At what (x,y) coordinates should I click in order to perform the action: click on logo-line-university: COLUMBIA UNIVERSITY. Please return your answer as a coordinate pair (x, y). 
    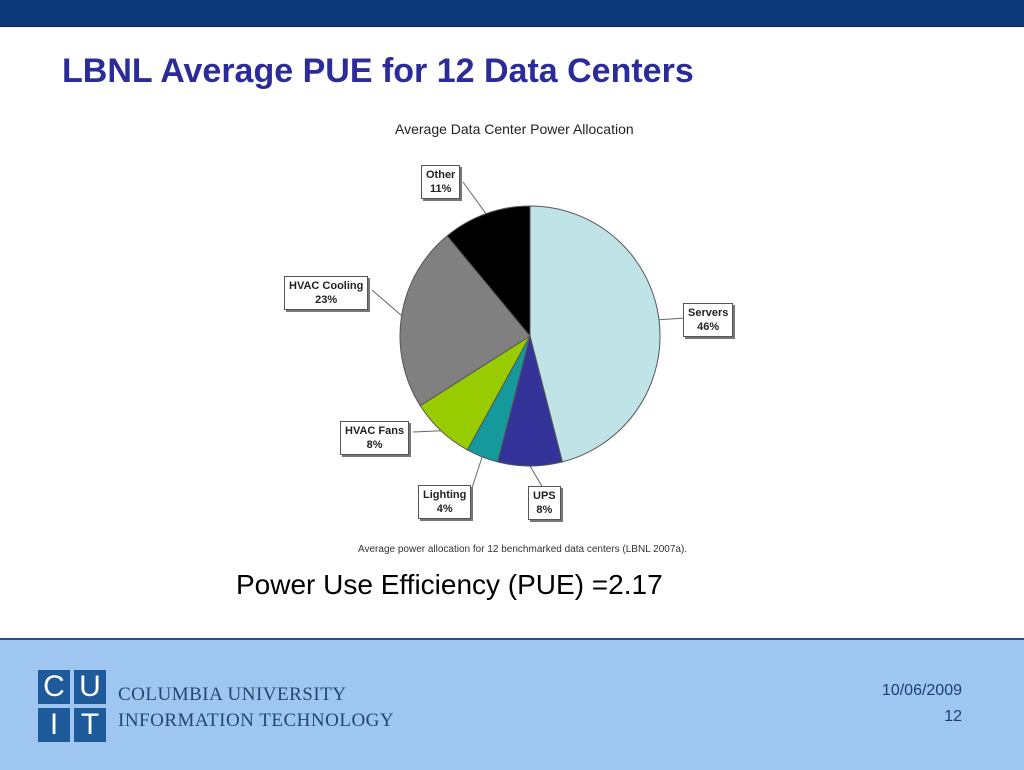
    Looking at the image, I should click on (232, 694).